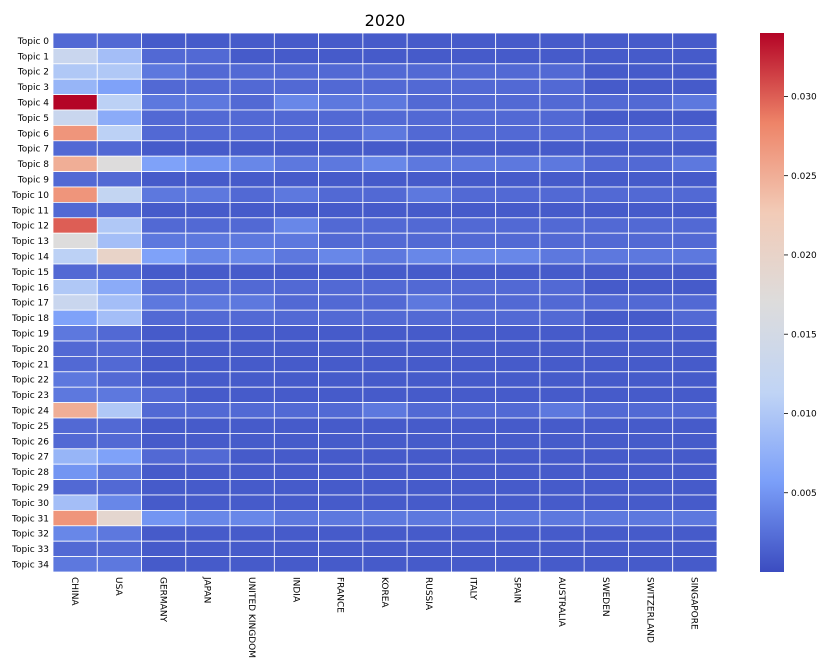 The width and height of the screenshot is (820, 664). What do you see at coordinates (33, 181) in the screenshot?
I see `row-label: Topic 9` at bounding box center [33, 181].